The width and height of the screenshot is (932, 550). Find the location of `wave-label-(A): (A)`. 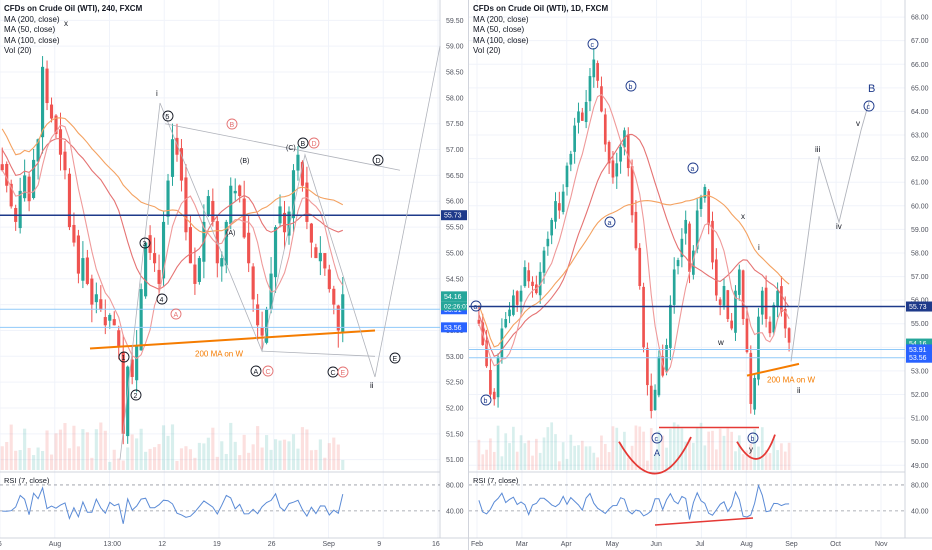

wave-label-(A): (A) is located at coordinates (230, 233).